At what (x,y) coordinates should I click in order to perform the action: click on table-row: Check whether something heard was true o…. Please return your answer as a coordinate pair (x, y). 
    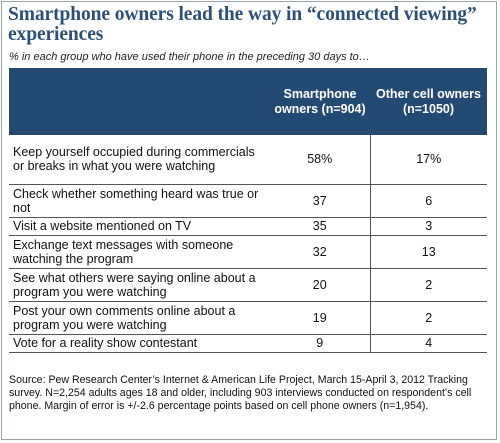
    Looking at the image, I should click on (248, 201).